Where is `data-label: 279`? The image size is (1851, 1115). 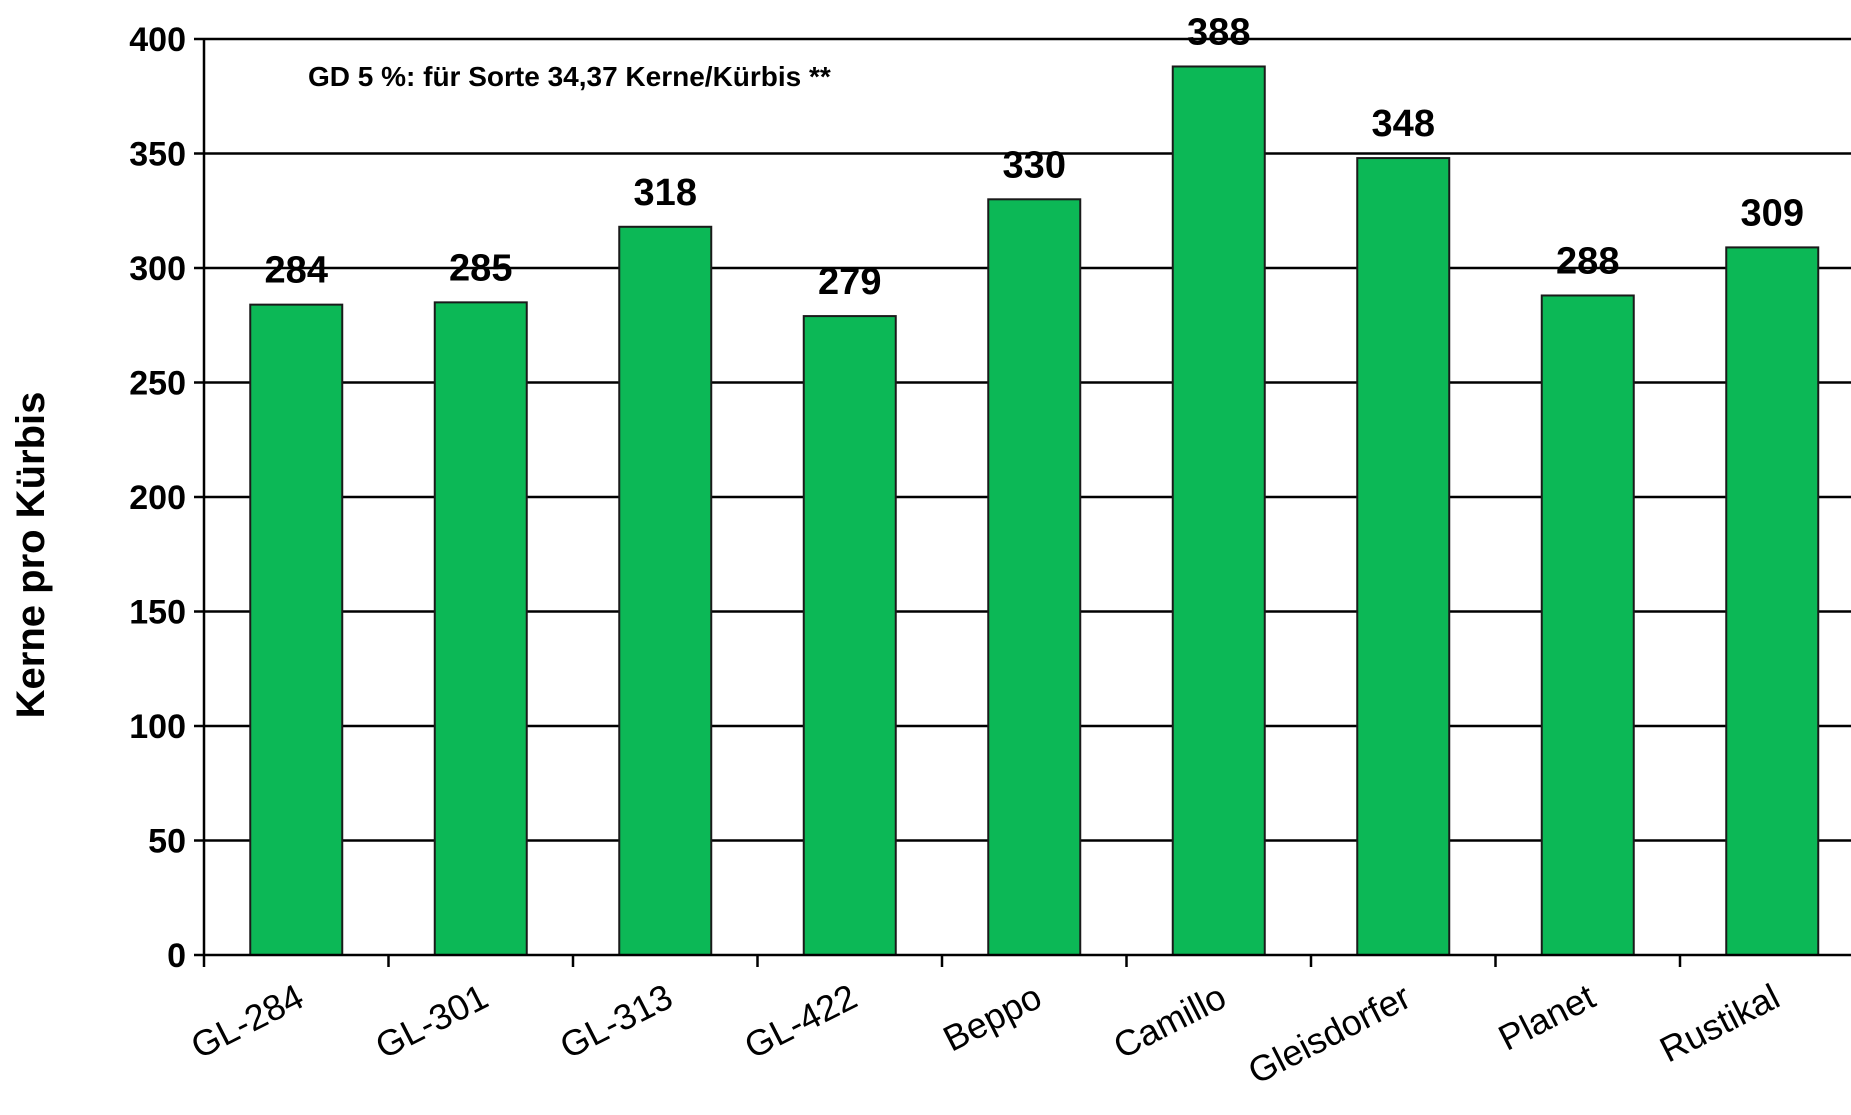
data-label: 279 is located at coordinates (849, 282).